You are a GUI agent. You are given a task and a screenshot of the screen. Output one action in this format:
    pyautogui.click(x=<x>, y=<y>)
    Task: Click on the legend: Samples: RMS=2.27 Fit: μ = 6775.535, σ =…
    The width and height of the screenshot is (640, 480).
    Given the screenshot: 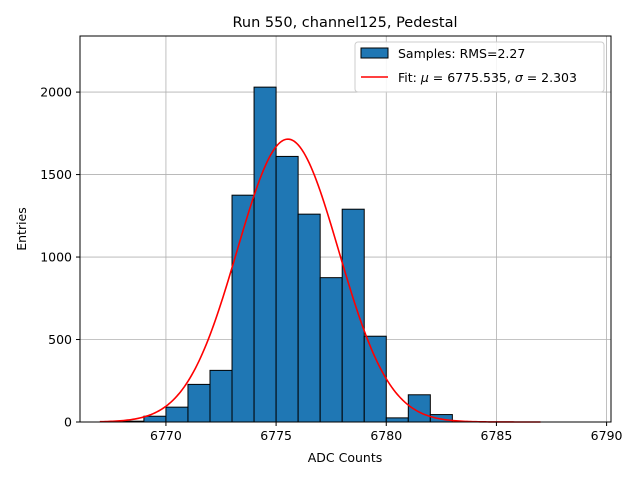 What is the action you would take?
    pyautogui.click(x=479, y=67)
    